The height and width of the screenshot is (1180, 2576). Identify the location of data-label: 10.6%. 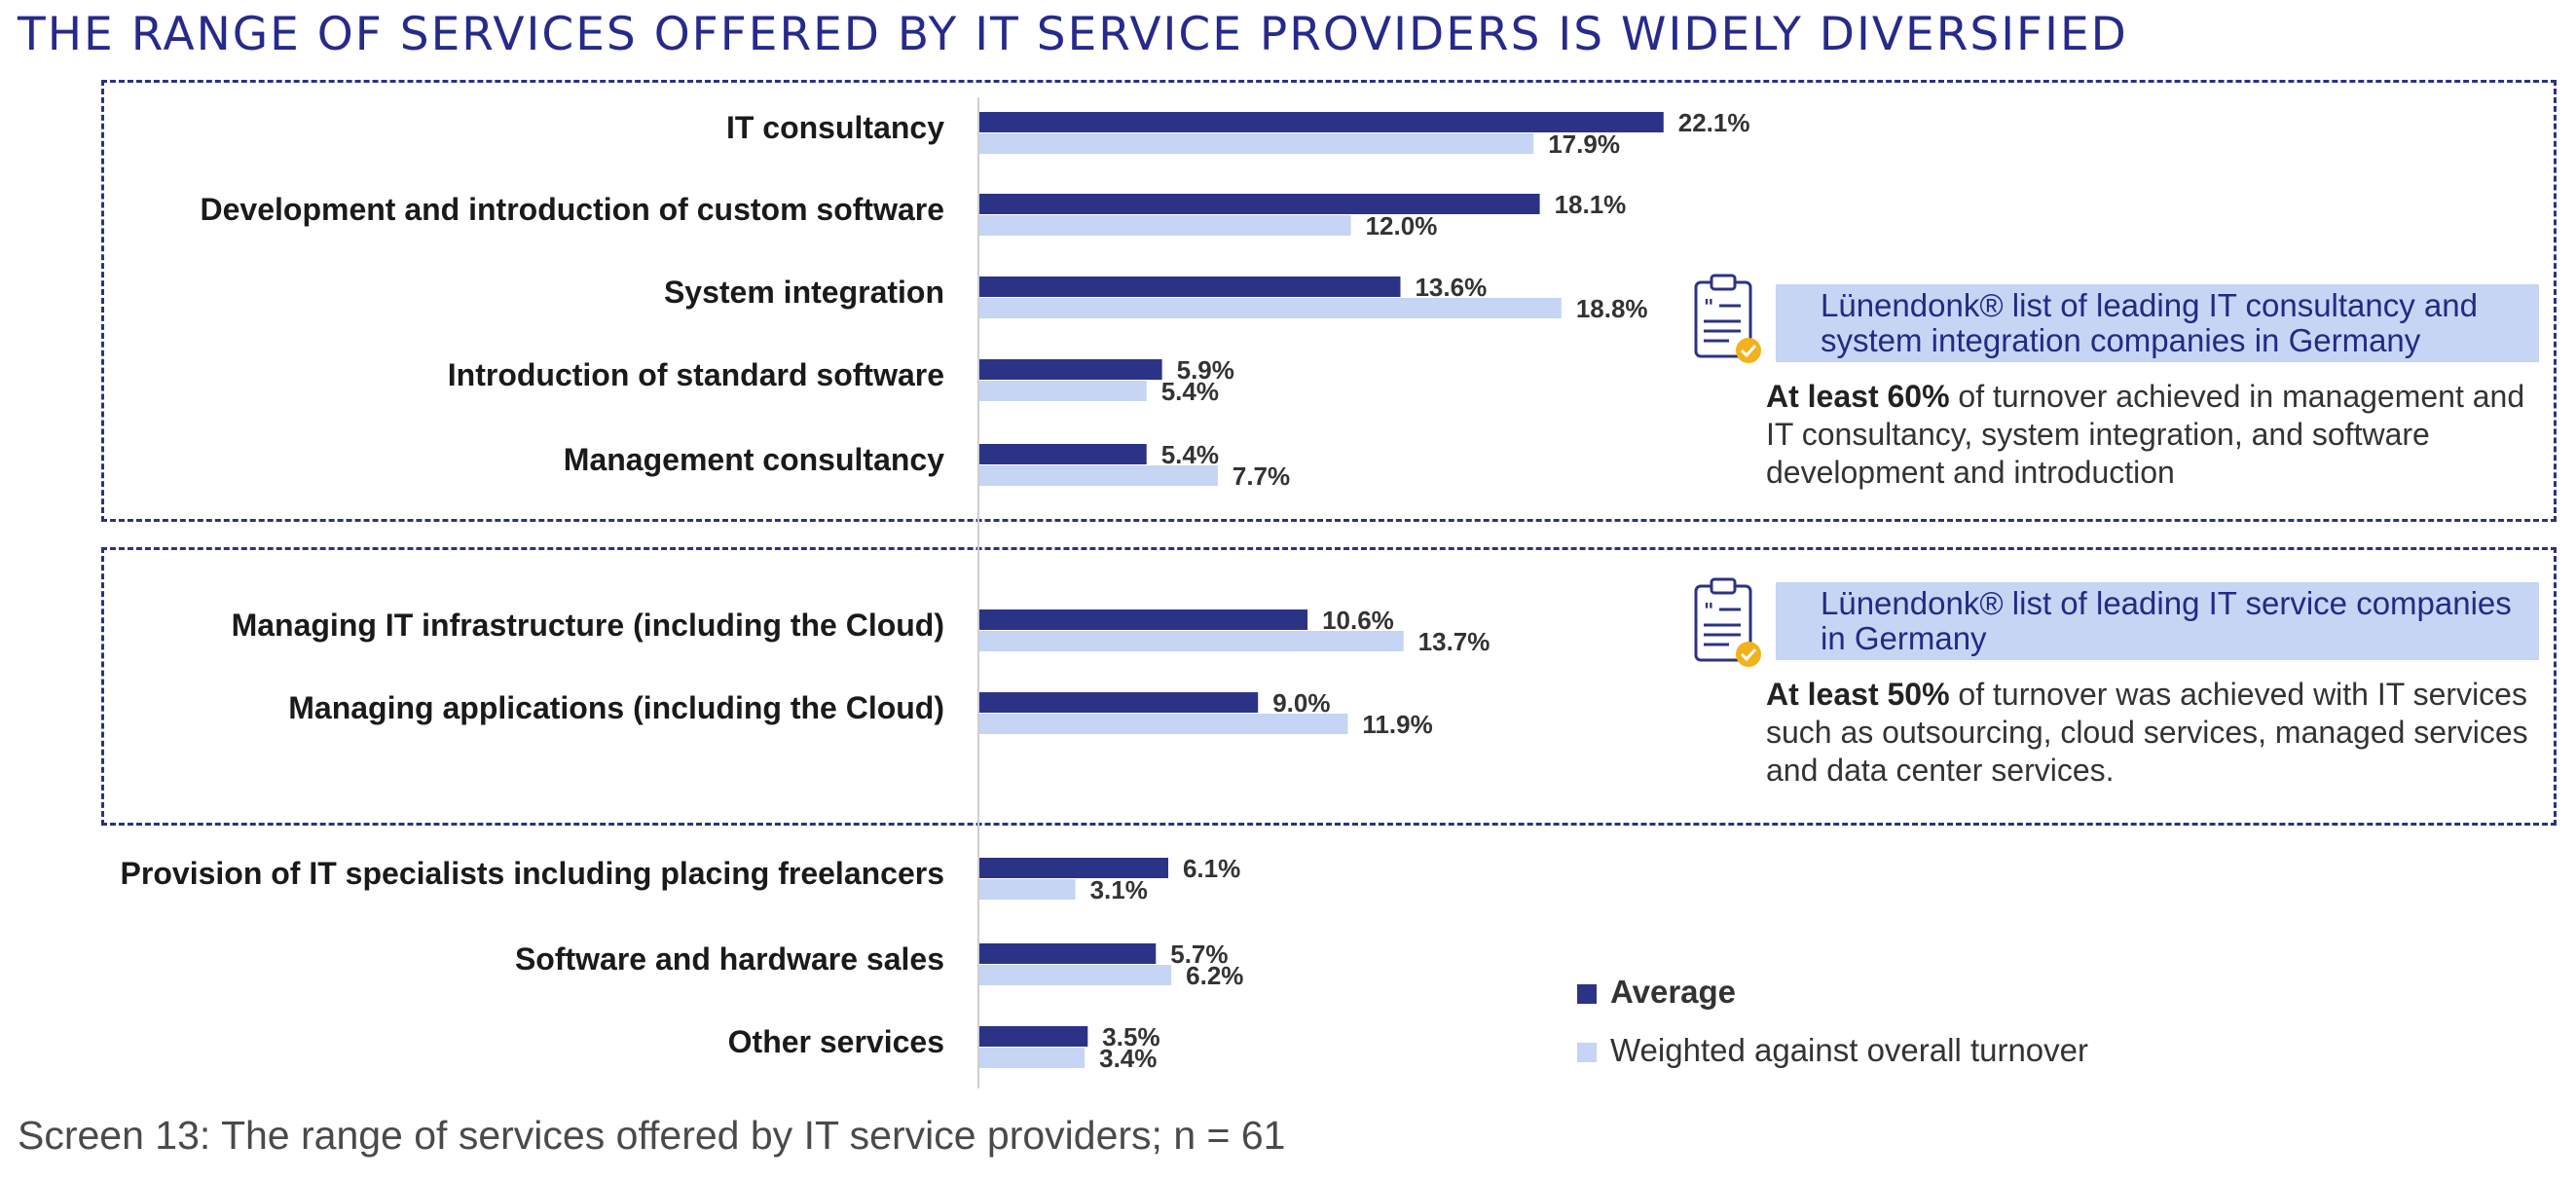
(1358, 620).